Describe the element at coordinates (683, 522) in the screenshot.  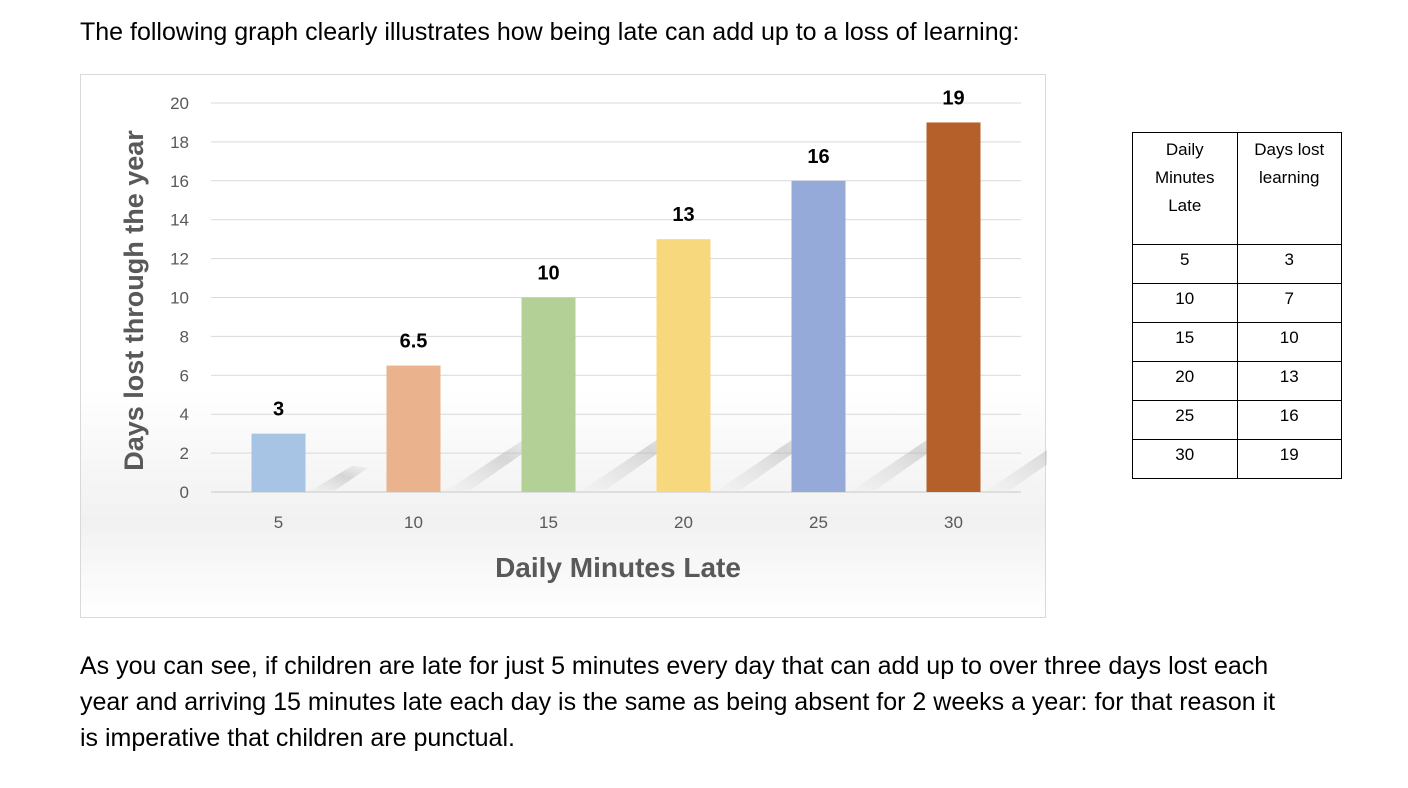
I see `x-tick-label: 20` at that location.